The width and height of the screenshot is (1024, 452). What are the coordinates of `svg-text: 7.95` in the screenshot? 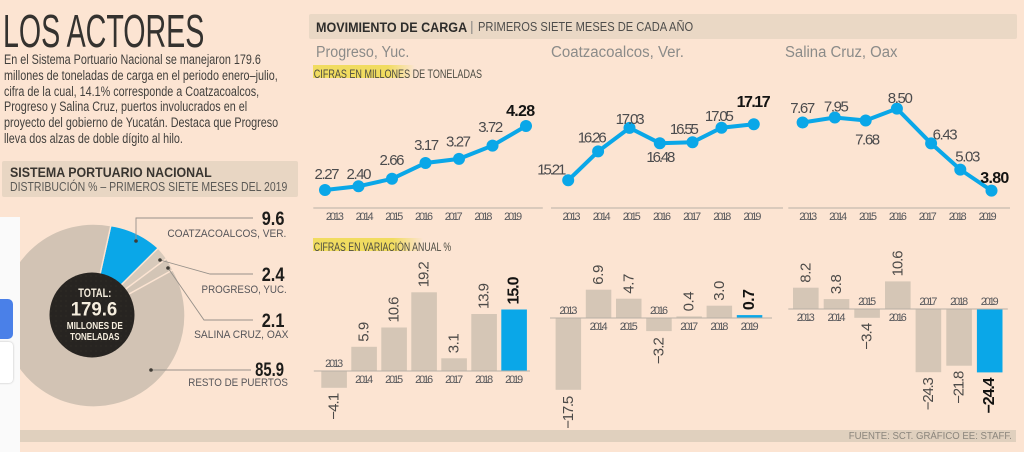 It's located at (836, 107).